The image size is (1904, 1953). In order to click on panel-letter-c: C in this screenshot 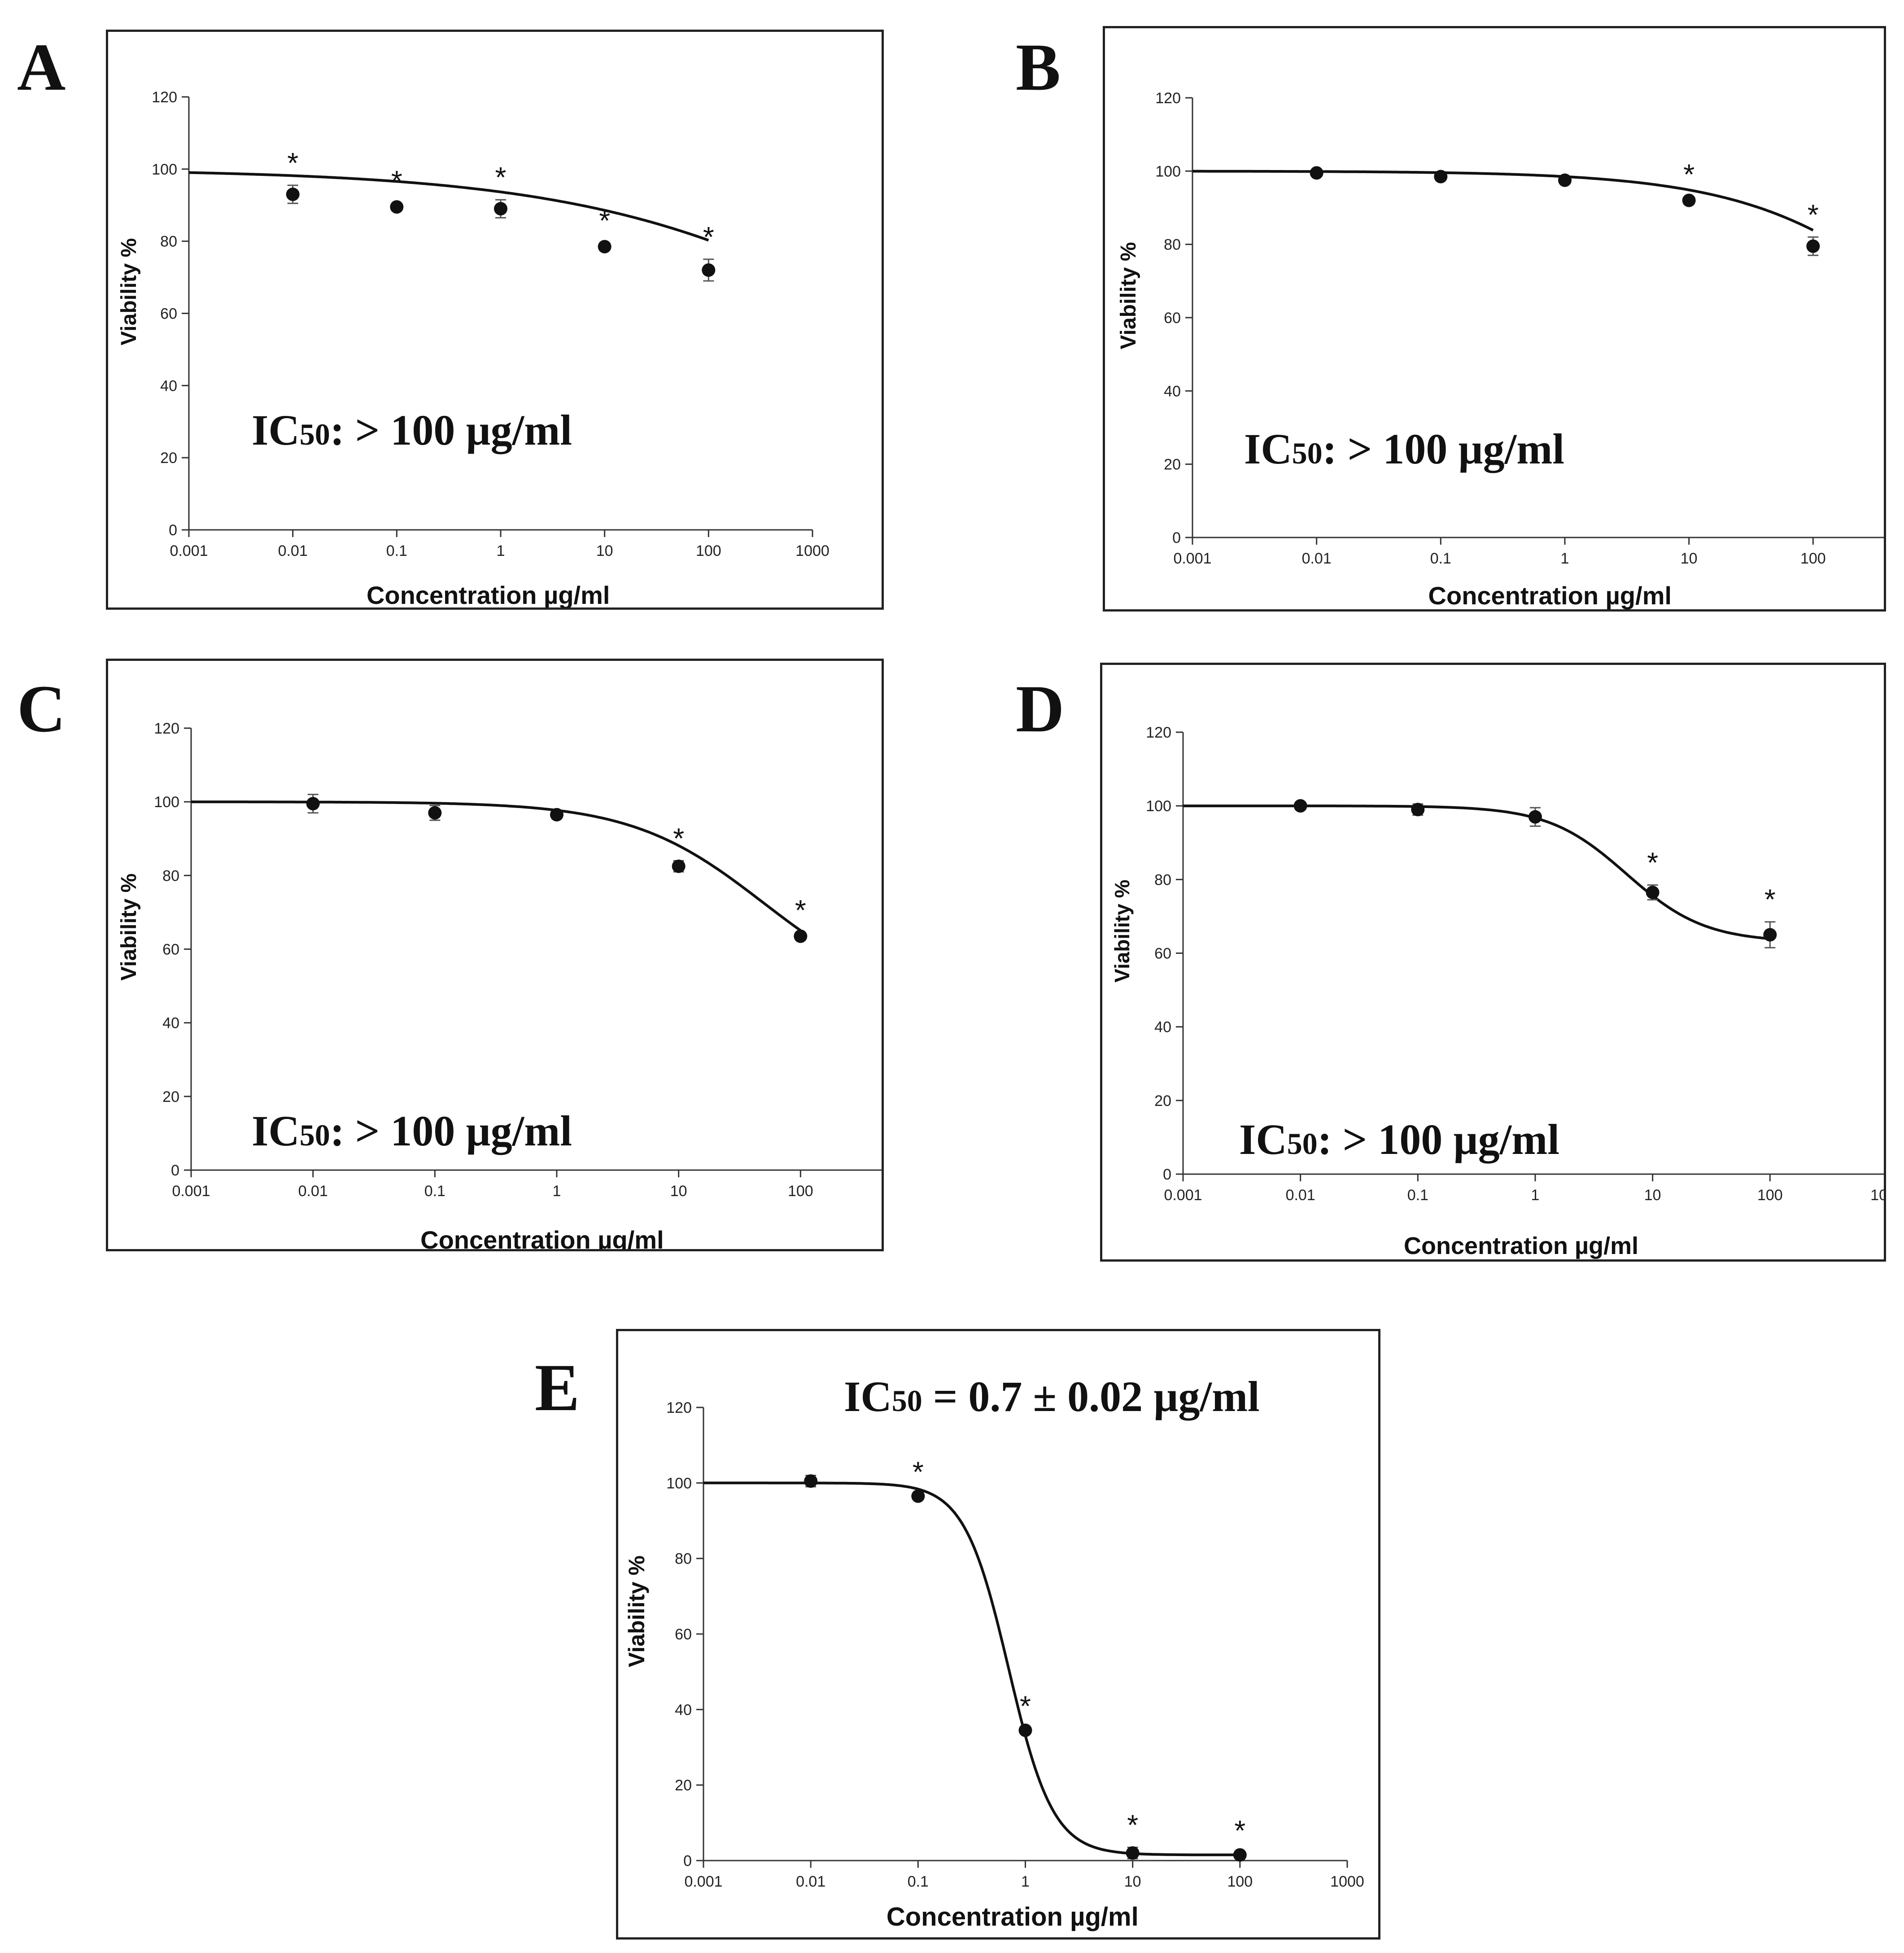, I will do `click(42, 709)`.